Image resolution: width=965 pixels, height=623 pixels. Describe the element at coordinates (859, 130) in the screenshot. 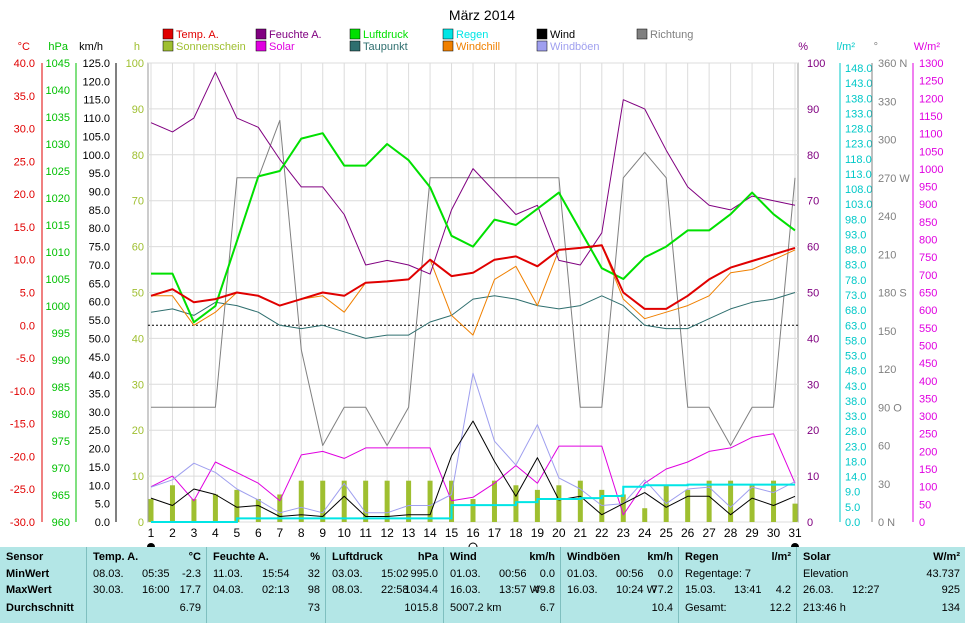

I see `rain-tick-label: 128.0` at that location.